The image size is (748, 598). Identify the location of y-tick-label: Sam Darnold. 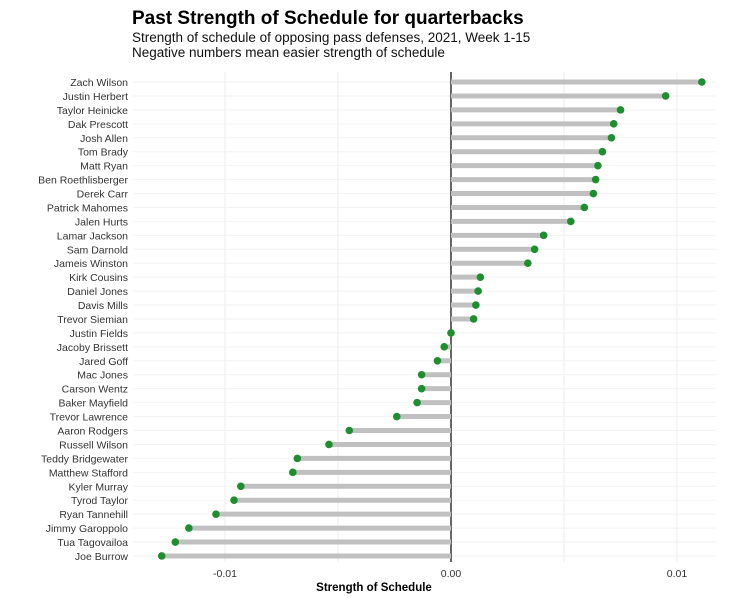
(97, 250).